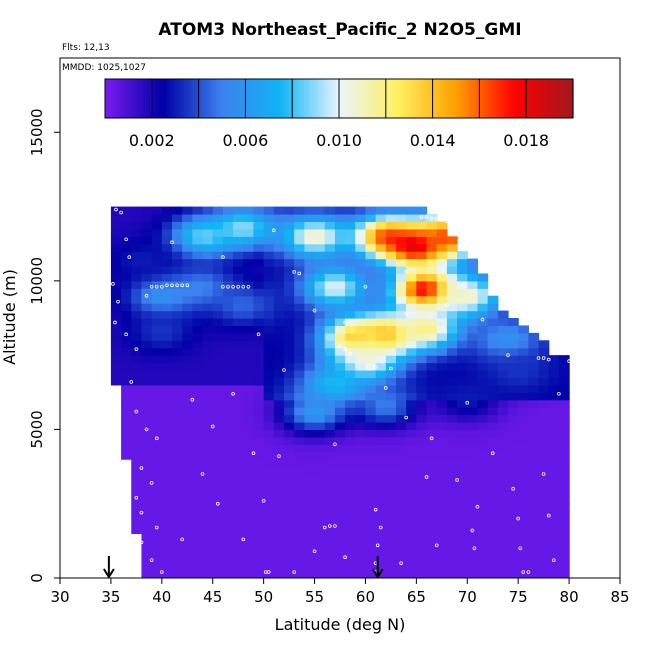  What do you see at coordinates (109, 567) in the screenshot?
I see `down-arrow-icon` at bounding box center [109, 567].